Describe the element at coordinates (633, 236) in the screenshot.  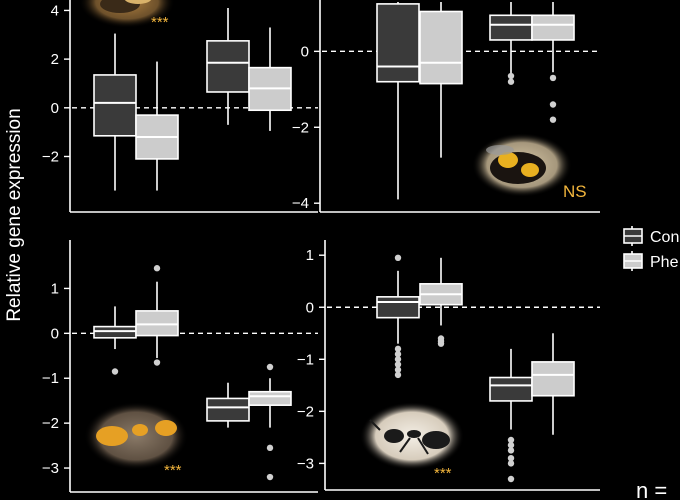
I see `legend-key-con` at that location.